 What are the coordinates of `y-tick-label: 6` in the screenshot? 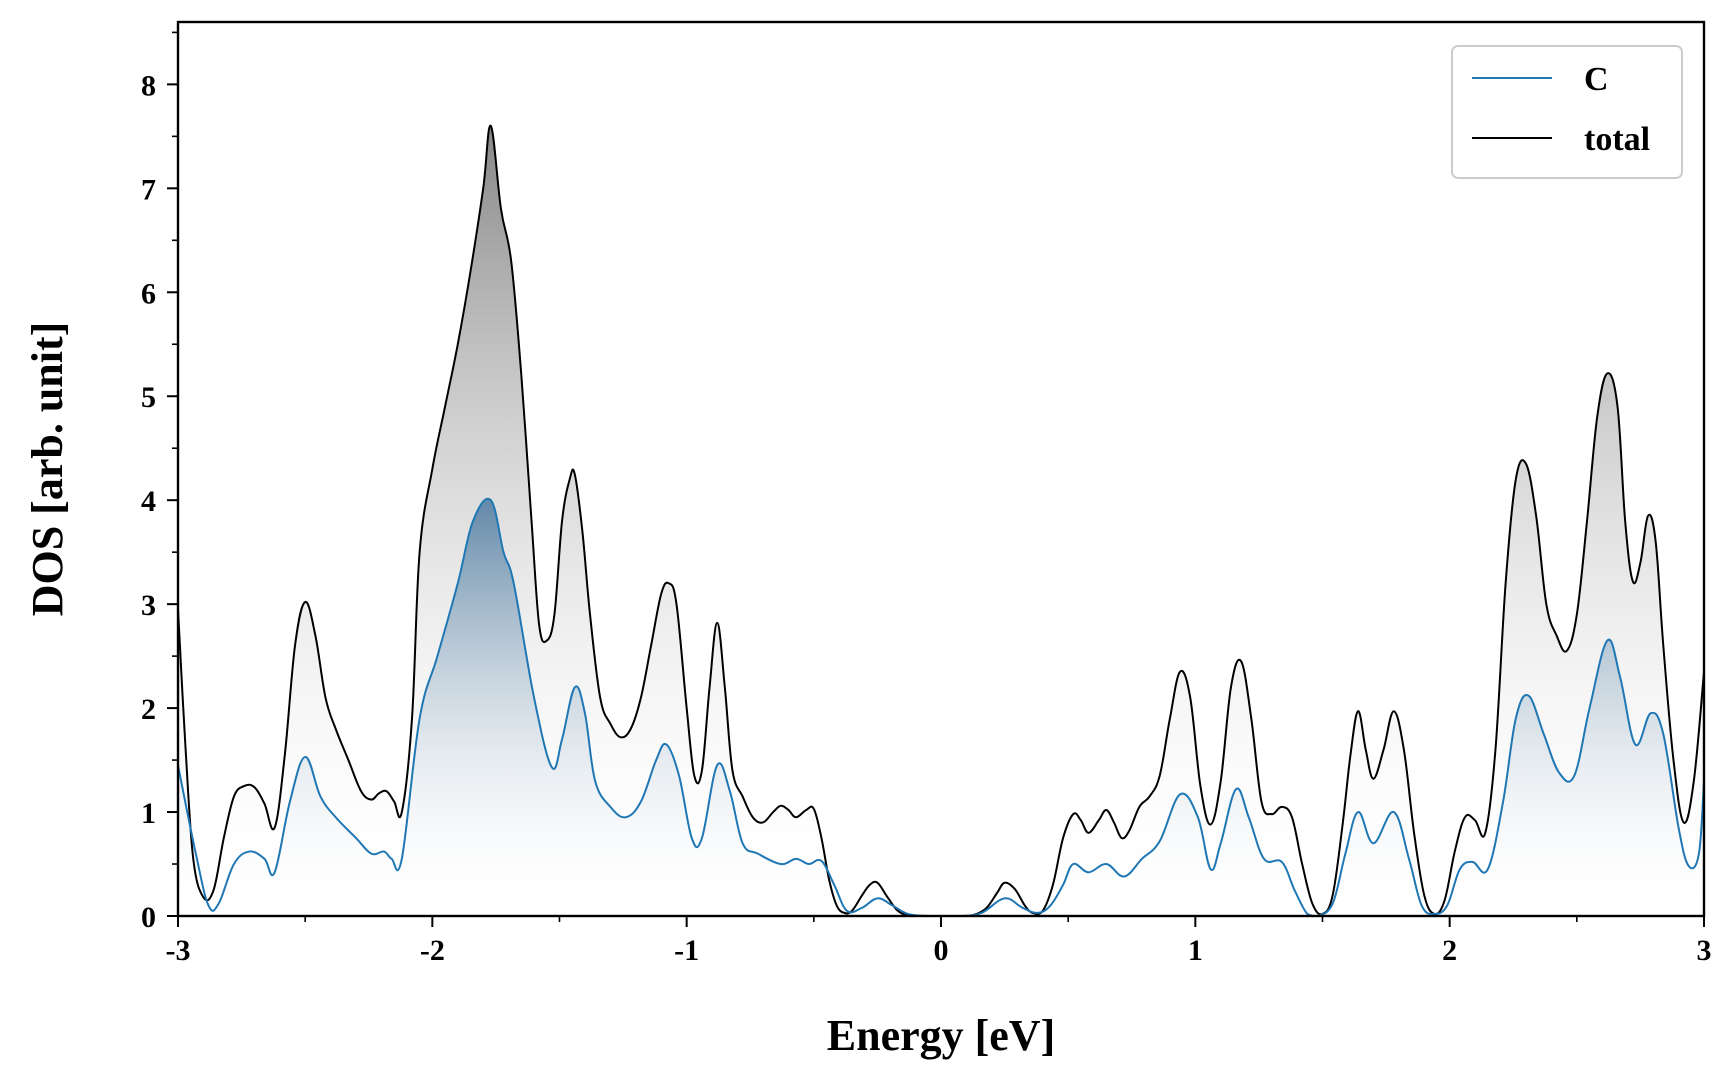 It's located at (148, 293).